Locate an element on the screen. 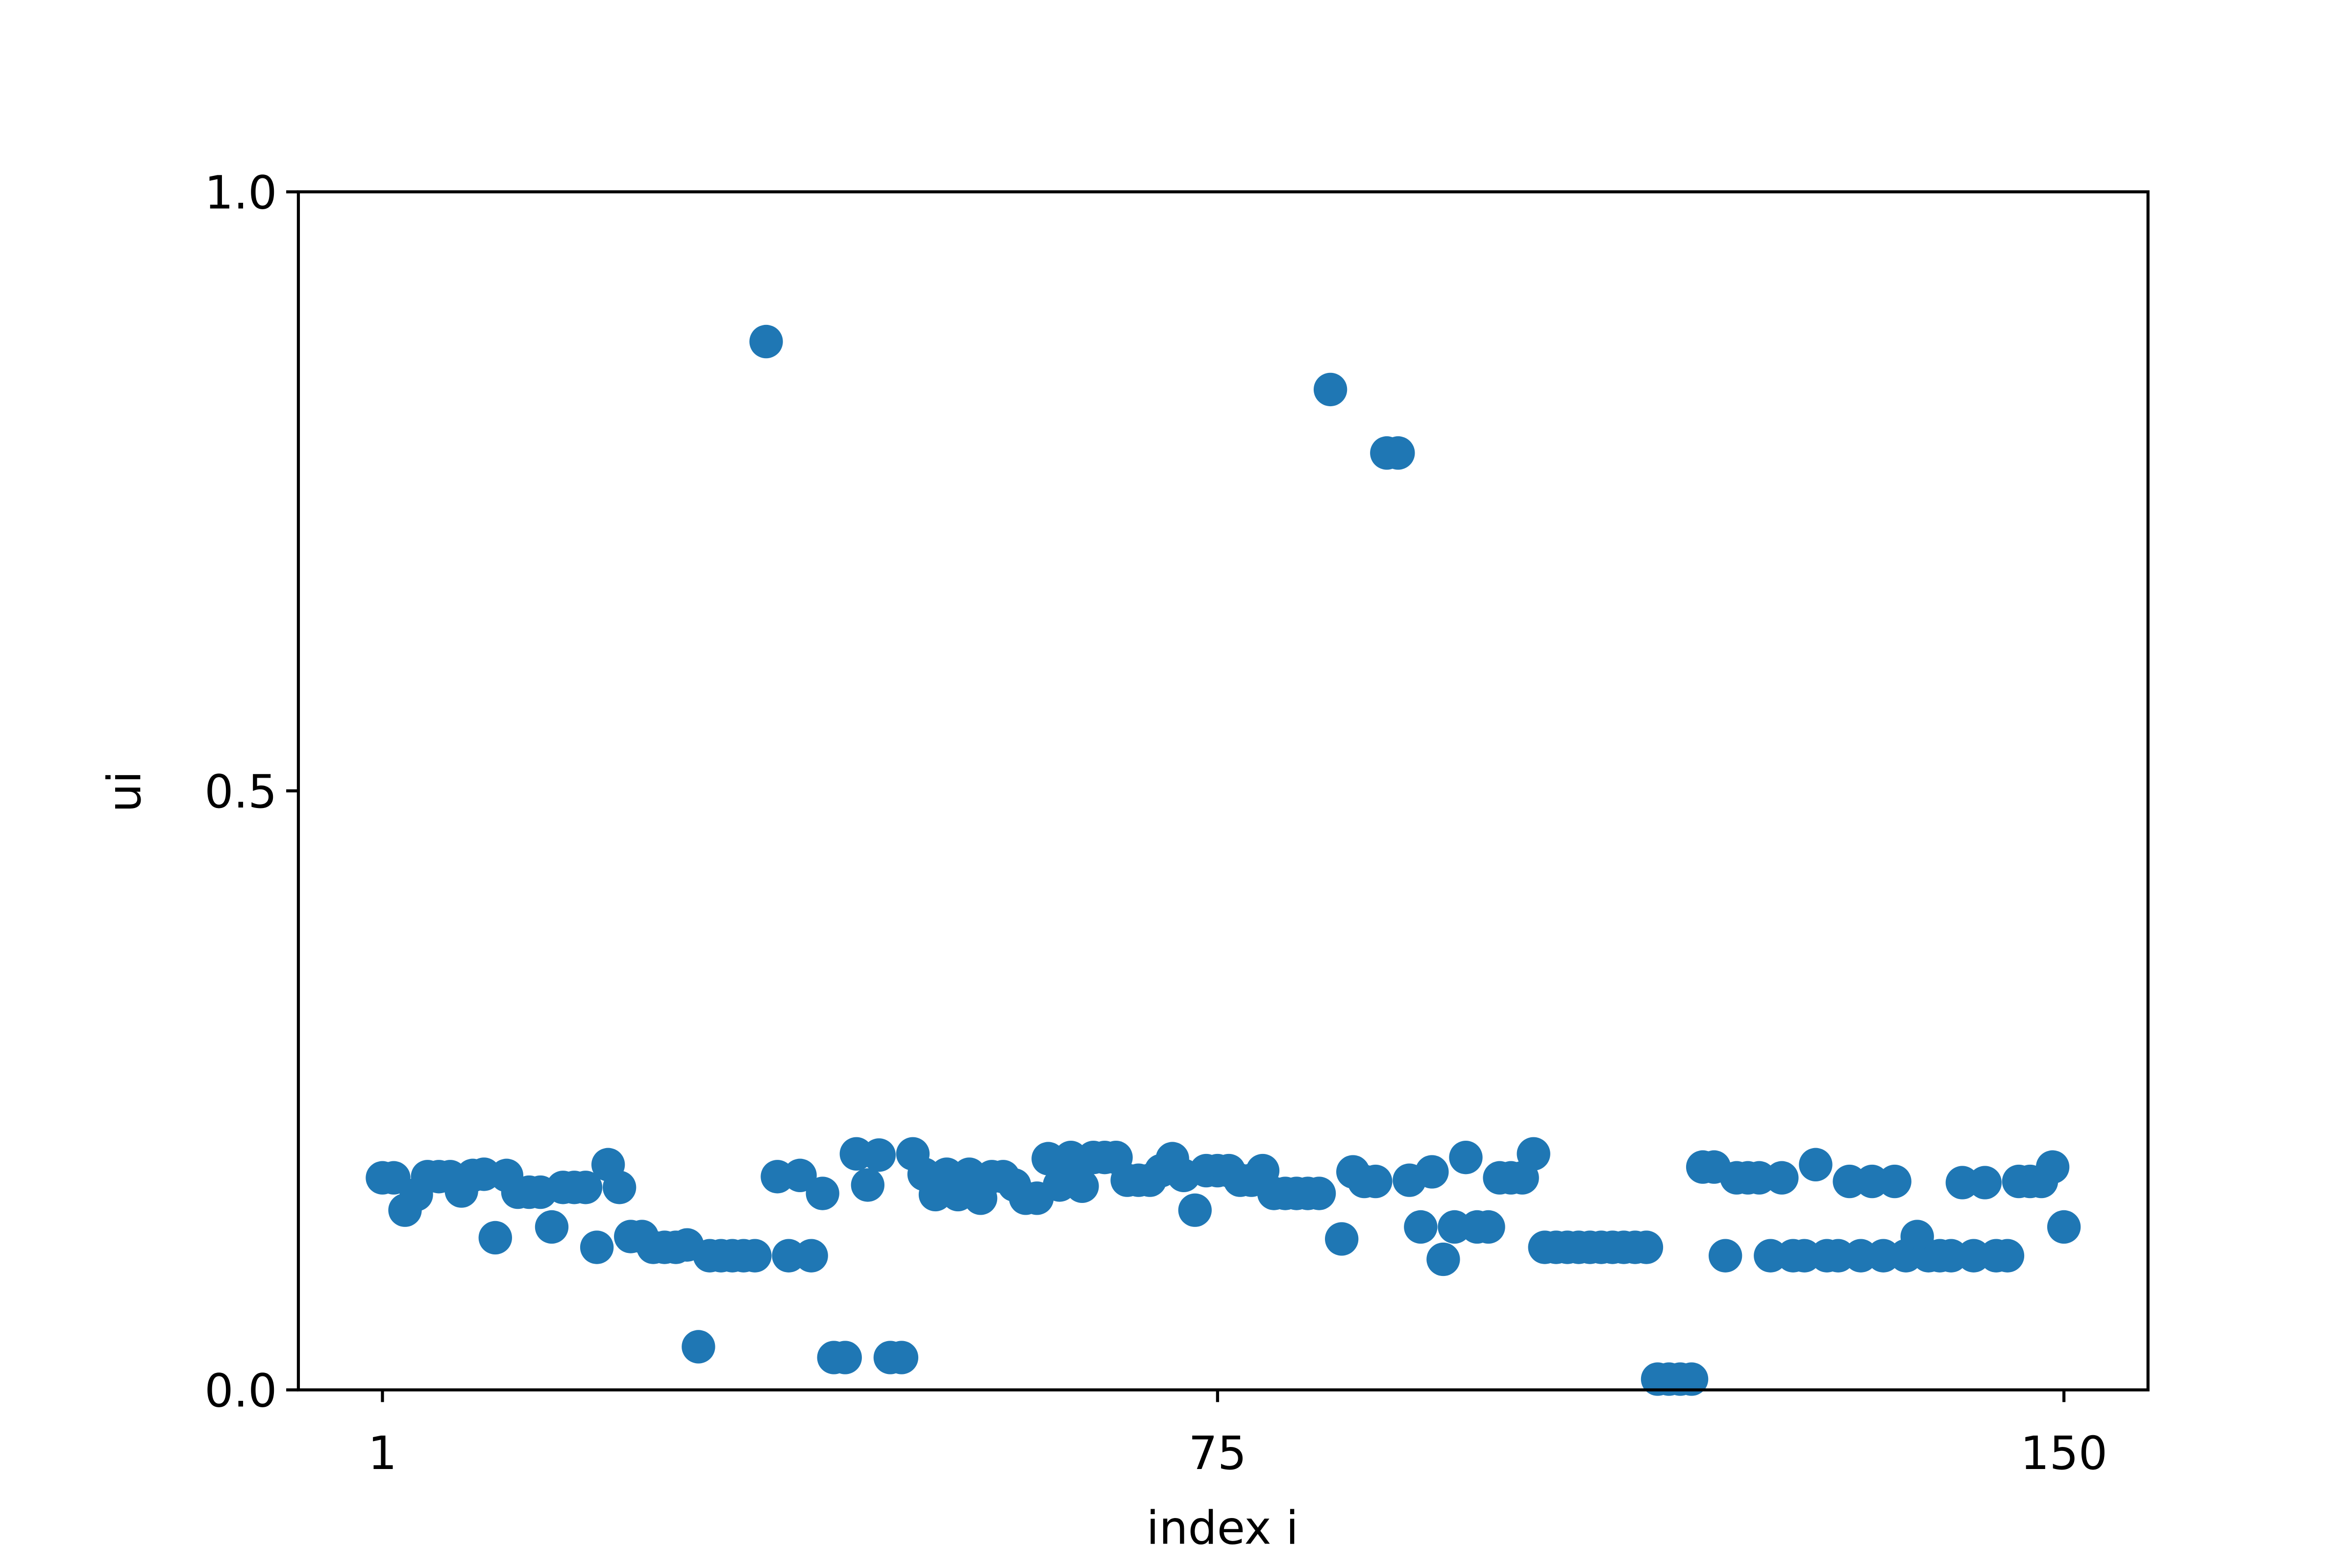  x-tick-label: 1 is located at coordinates (382, 1453).